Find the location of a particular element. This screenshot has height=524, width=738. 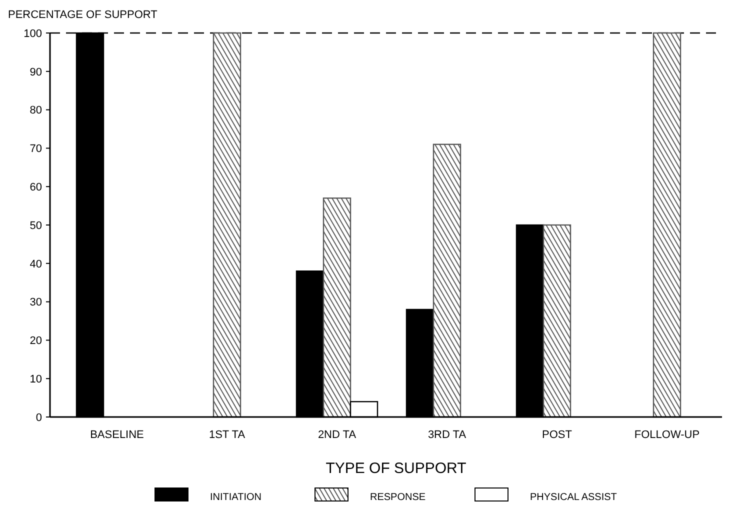

x-tick-label: FOLLOW-UP is located at coordinates (667, 435).